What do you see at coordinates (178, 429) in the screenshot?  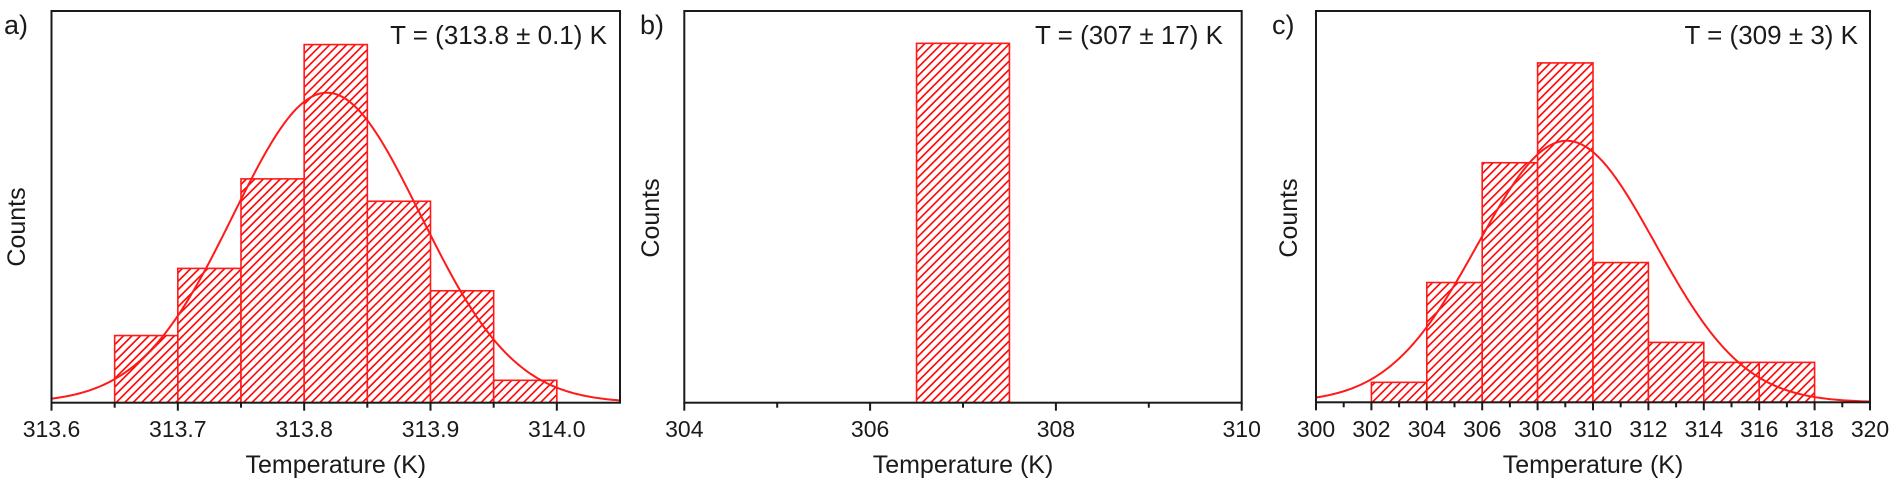 I see `x-tick-label: 313.7` at bounding box center [178, 429].